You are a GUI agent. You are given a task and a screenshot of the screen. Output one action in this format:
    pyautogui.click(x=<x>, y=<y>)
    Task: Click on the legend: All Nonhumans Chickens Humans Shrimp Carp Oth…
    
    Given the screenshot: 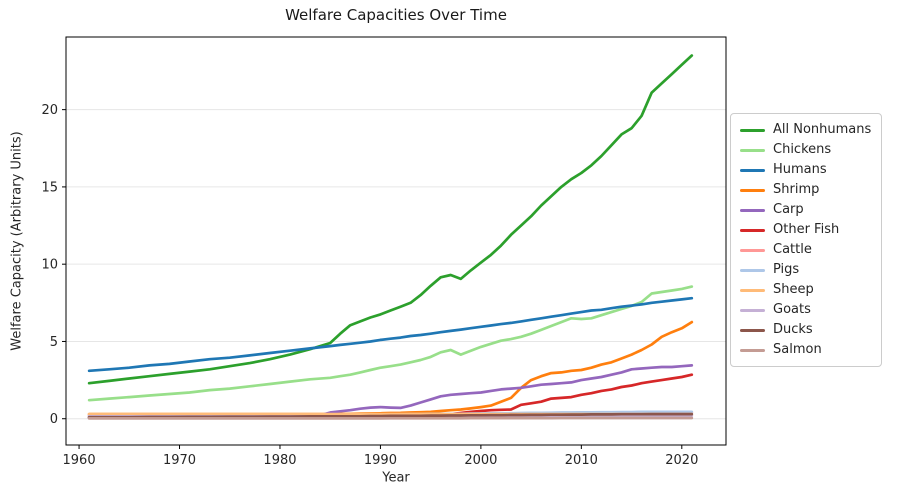 What is the action you would take?
    pyautogui.click(x=806, y=240)
    